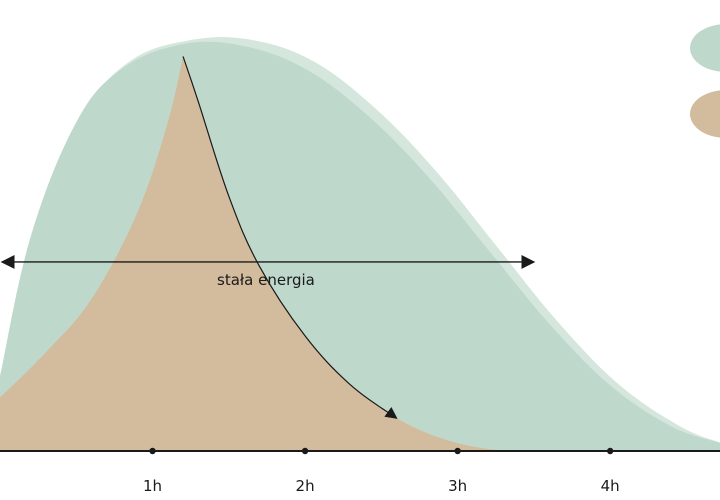 The image size is (720, 500). What do you see at coordinates (152, 486) in the screenshot?
I see `x-tick-label: 1h` at bounding box center [152, 486].